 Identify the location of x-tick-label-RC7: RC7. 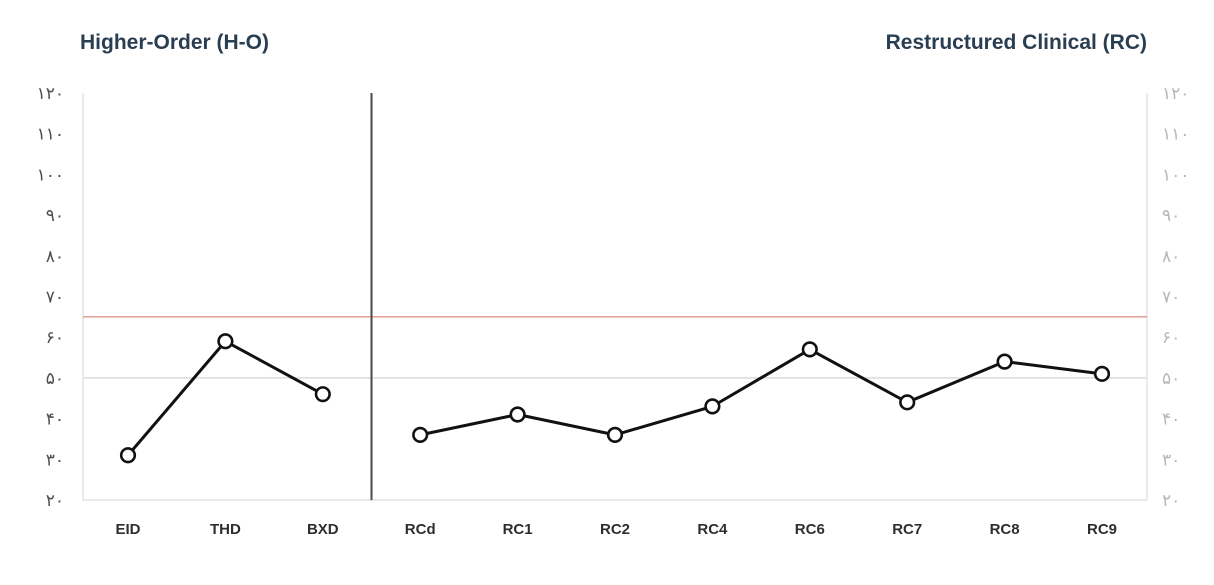
(907, 529).